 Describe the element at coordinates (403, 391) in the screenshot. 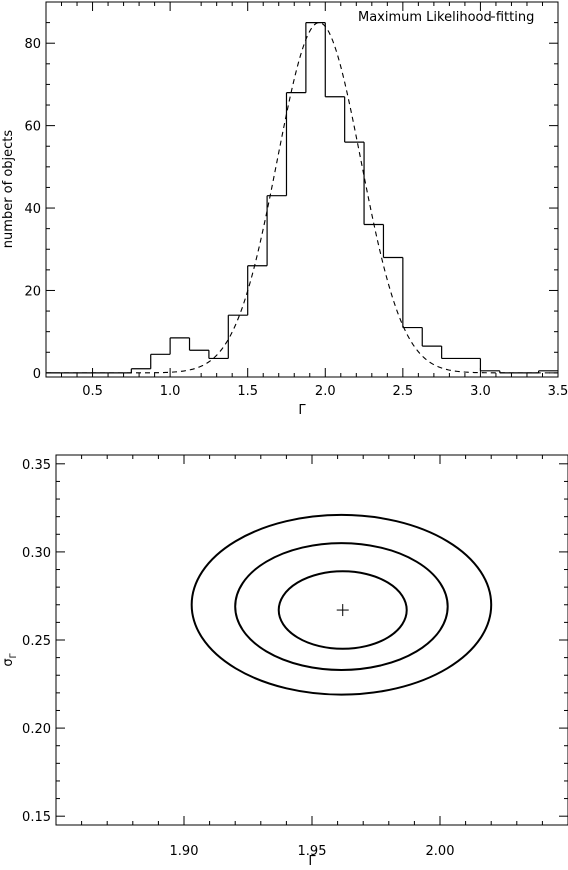

I see `x-tick-label: 2.5` at that location.